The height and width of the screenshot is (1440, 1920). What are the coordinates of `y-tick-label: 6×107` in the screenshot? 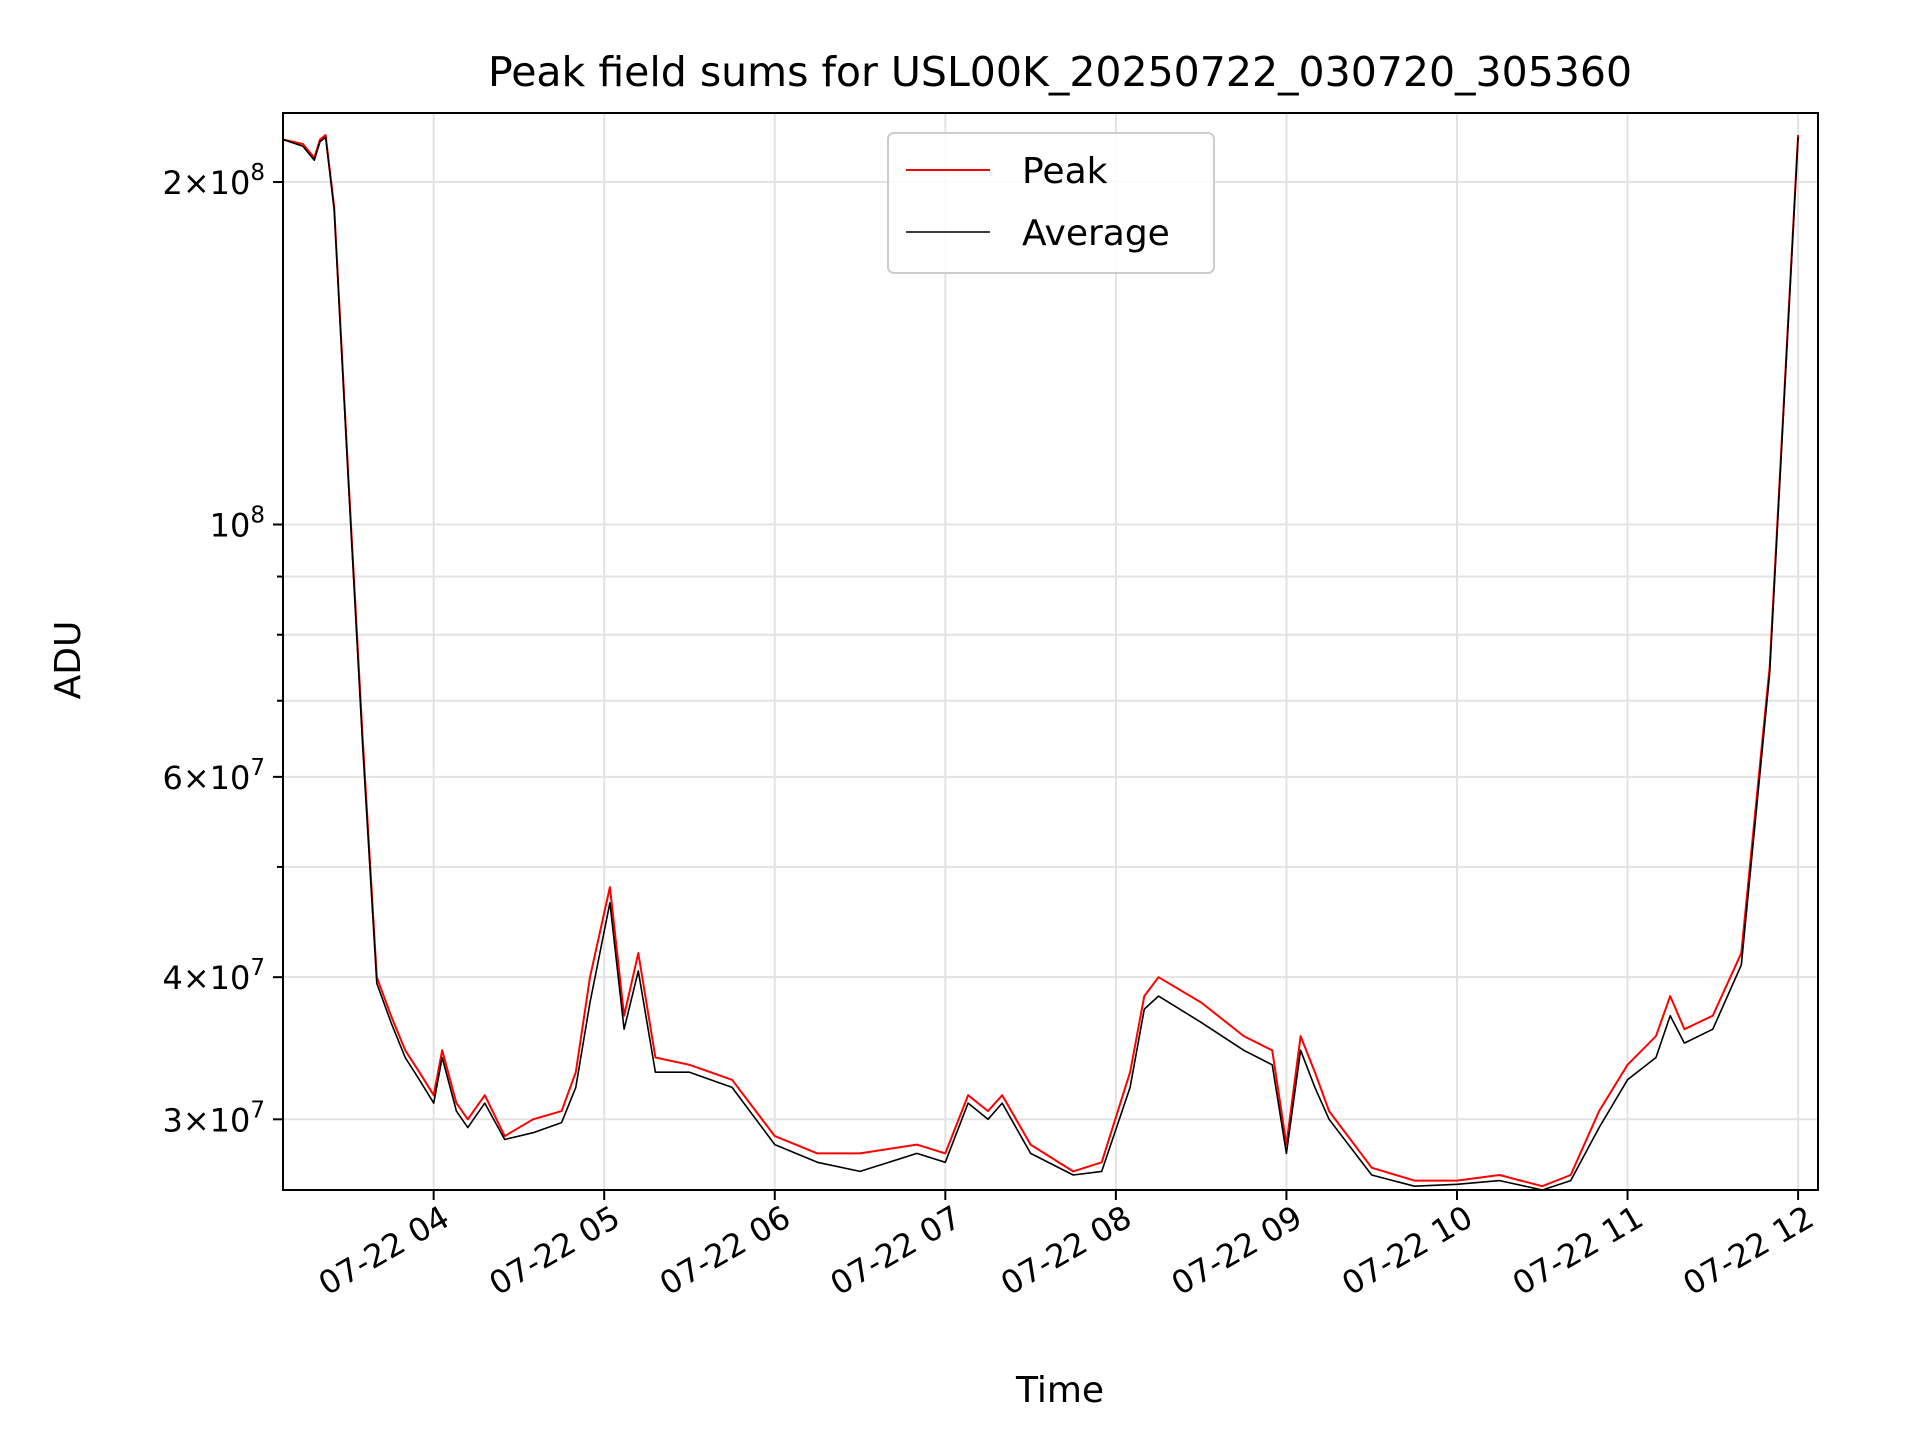 It's located at (213, 776).